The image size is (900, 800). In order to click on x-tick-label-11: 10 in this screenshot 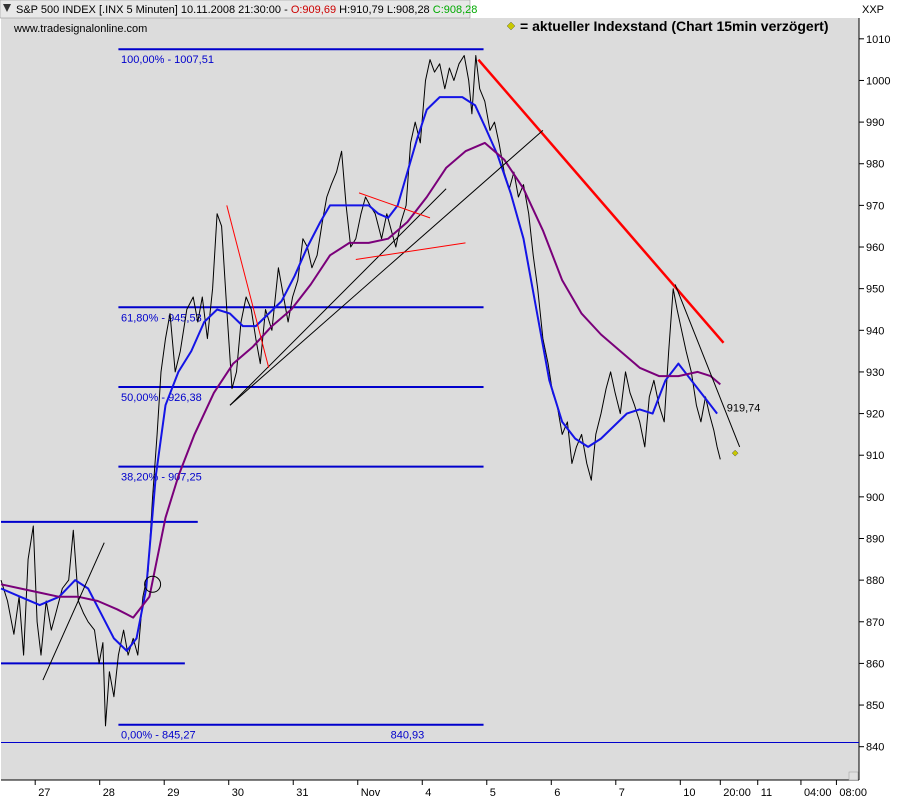, I will do `click(689, 793)`.